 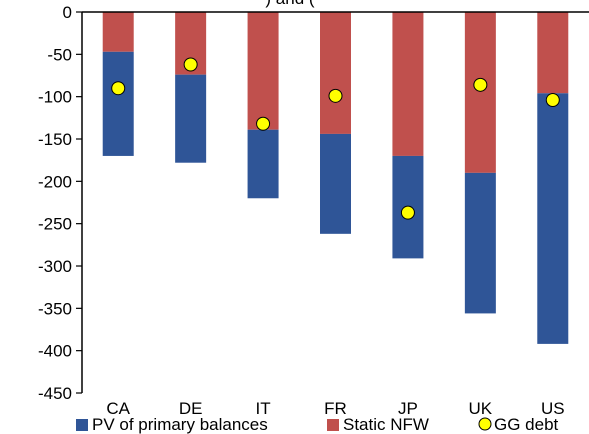 I want to click on category-label-fr: FR, so click(x=335, y=408).